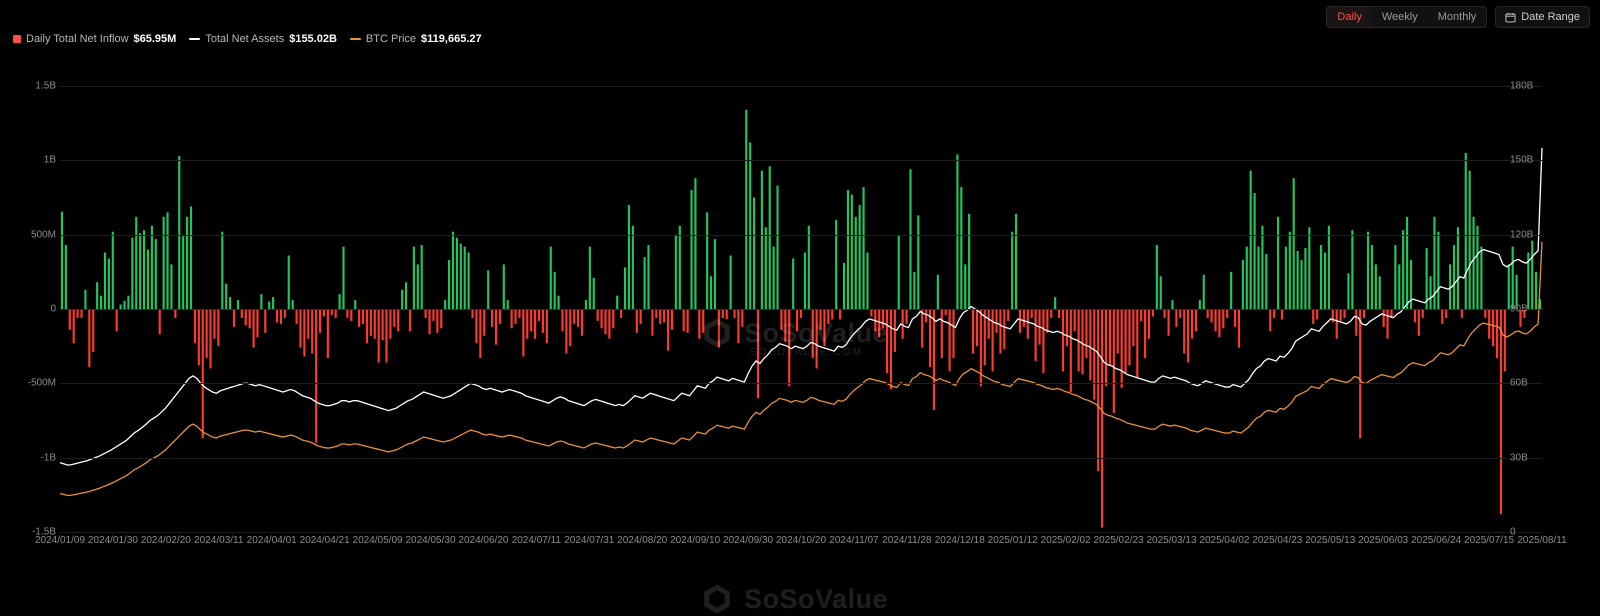  What do you see at coordinates (959, 540) in the screenshot?
I see `x-axis-tick: 2024/12/18` at bounding box center [959, 540].